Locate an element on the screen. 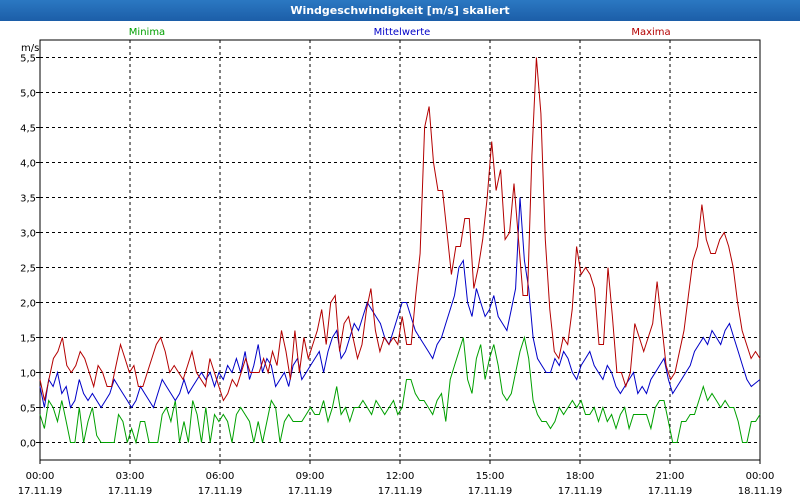  y-tick-label: 3,5 is located at coordinates (28, 199).